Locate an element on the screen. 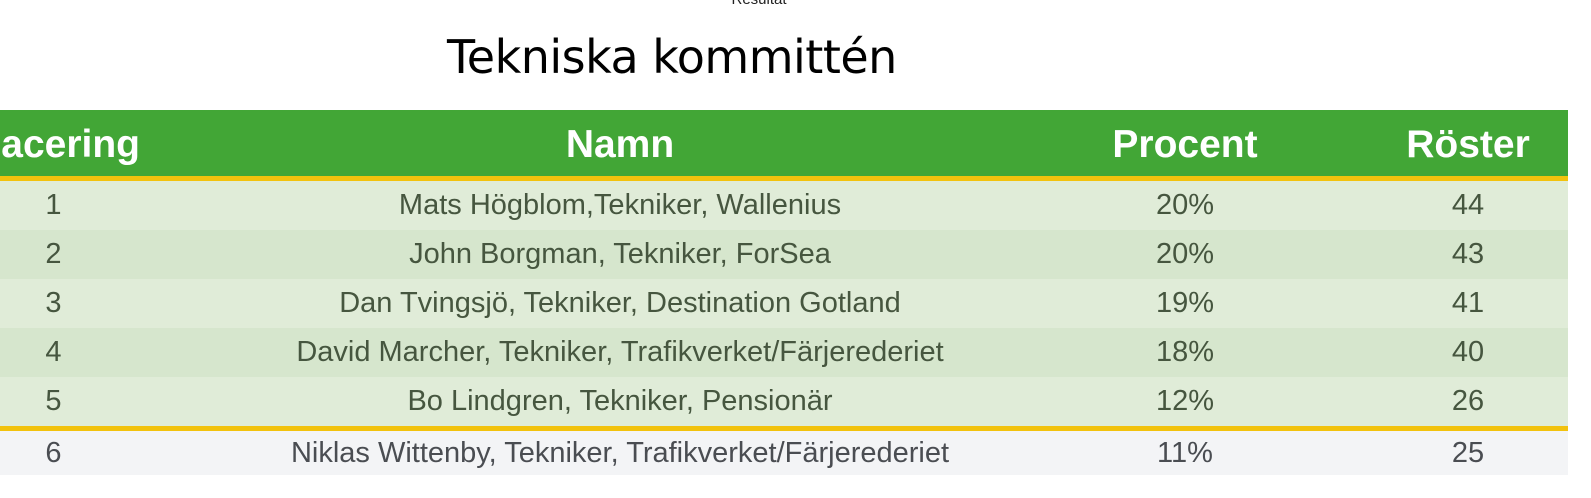  name-cell: Bo Lindgren, Tekniker, Pensionär is located at coordinates (620, 401).